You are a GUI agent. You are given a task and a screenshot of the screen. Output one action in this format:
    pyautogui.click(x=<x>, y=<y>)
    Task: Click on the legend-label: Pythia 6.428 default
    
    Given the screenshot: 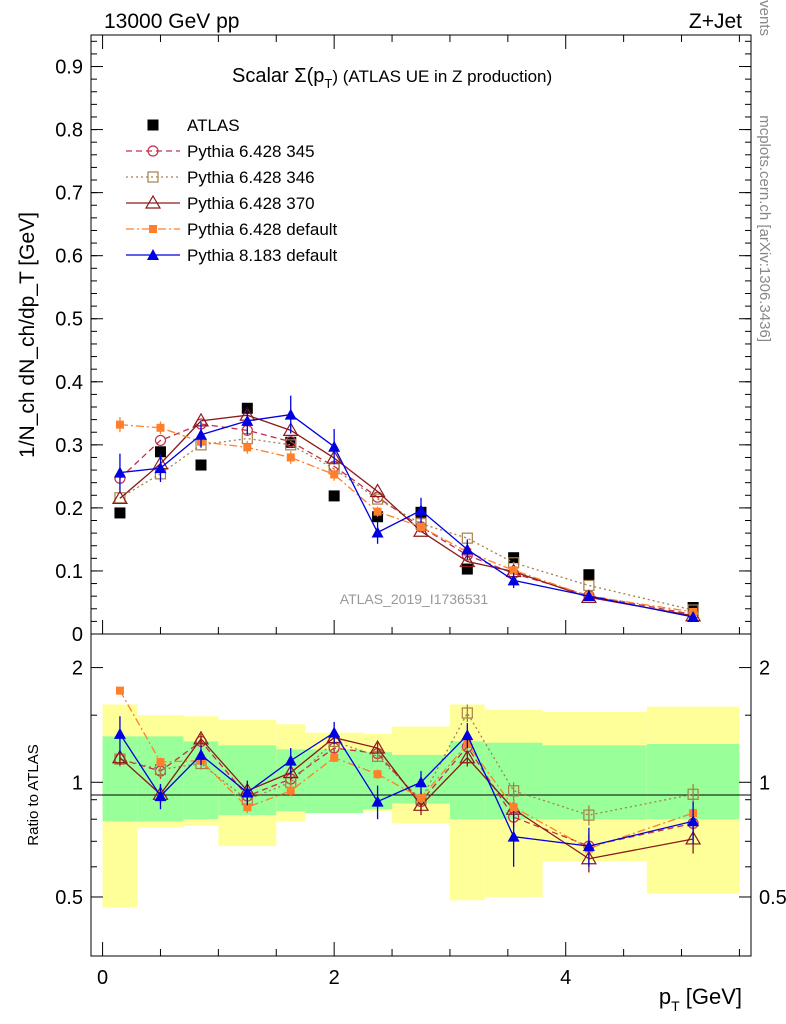 What is the action you would take?
    pyautogui.click(x=262, y=229)
    